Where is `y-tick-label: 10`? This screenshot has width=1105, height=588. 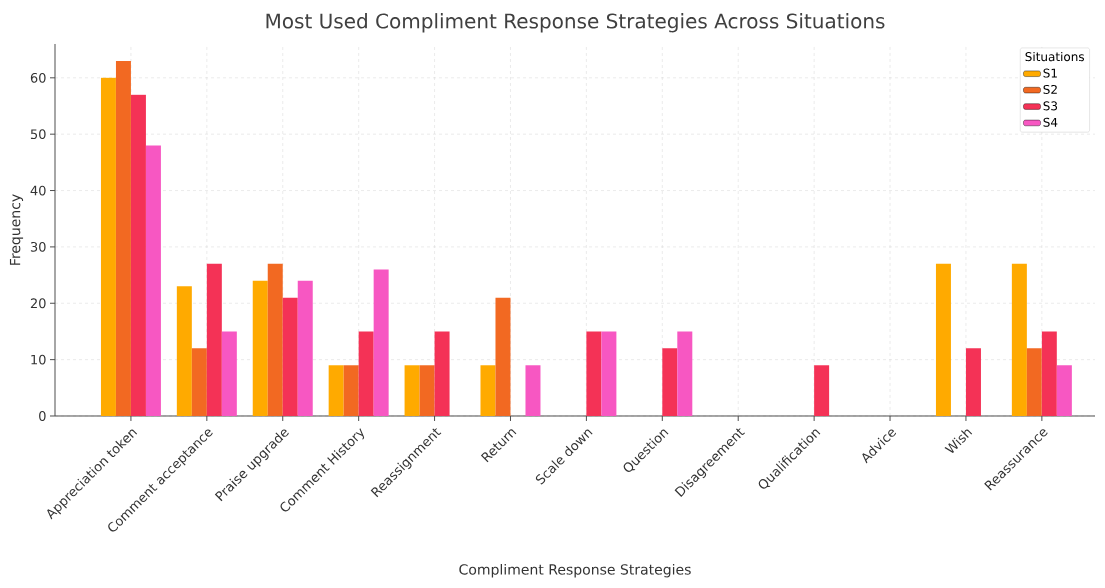
y-tick-label: 10 is located at coordinates (38, 359).